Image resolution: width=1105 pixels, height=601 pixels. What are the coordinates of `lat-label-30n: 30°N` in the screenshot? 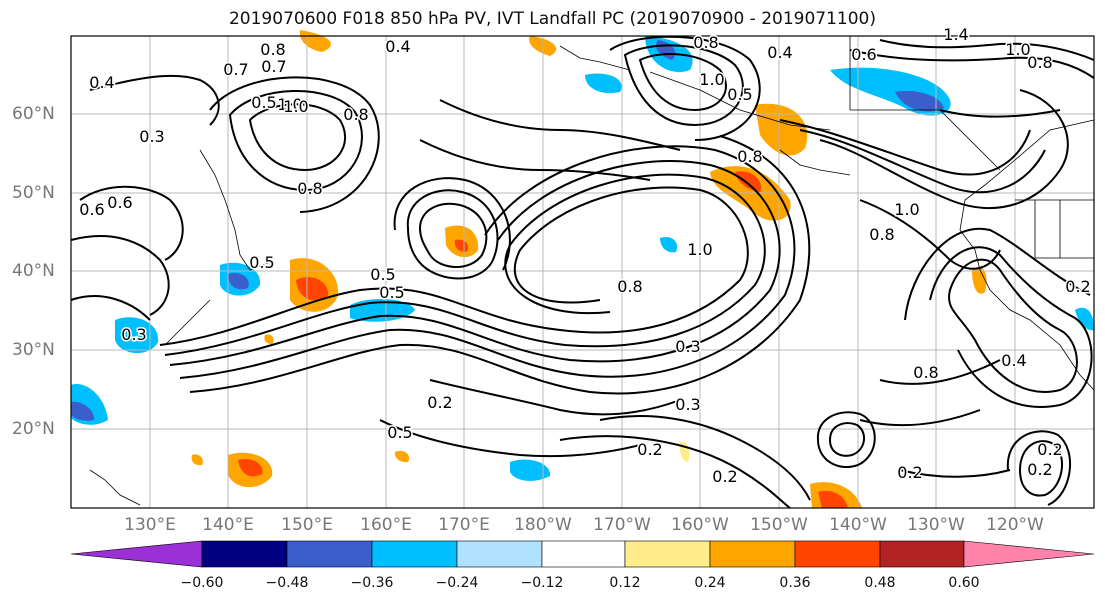 It's located at (33, 350).